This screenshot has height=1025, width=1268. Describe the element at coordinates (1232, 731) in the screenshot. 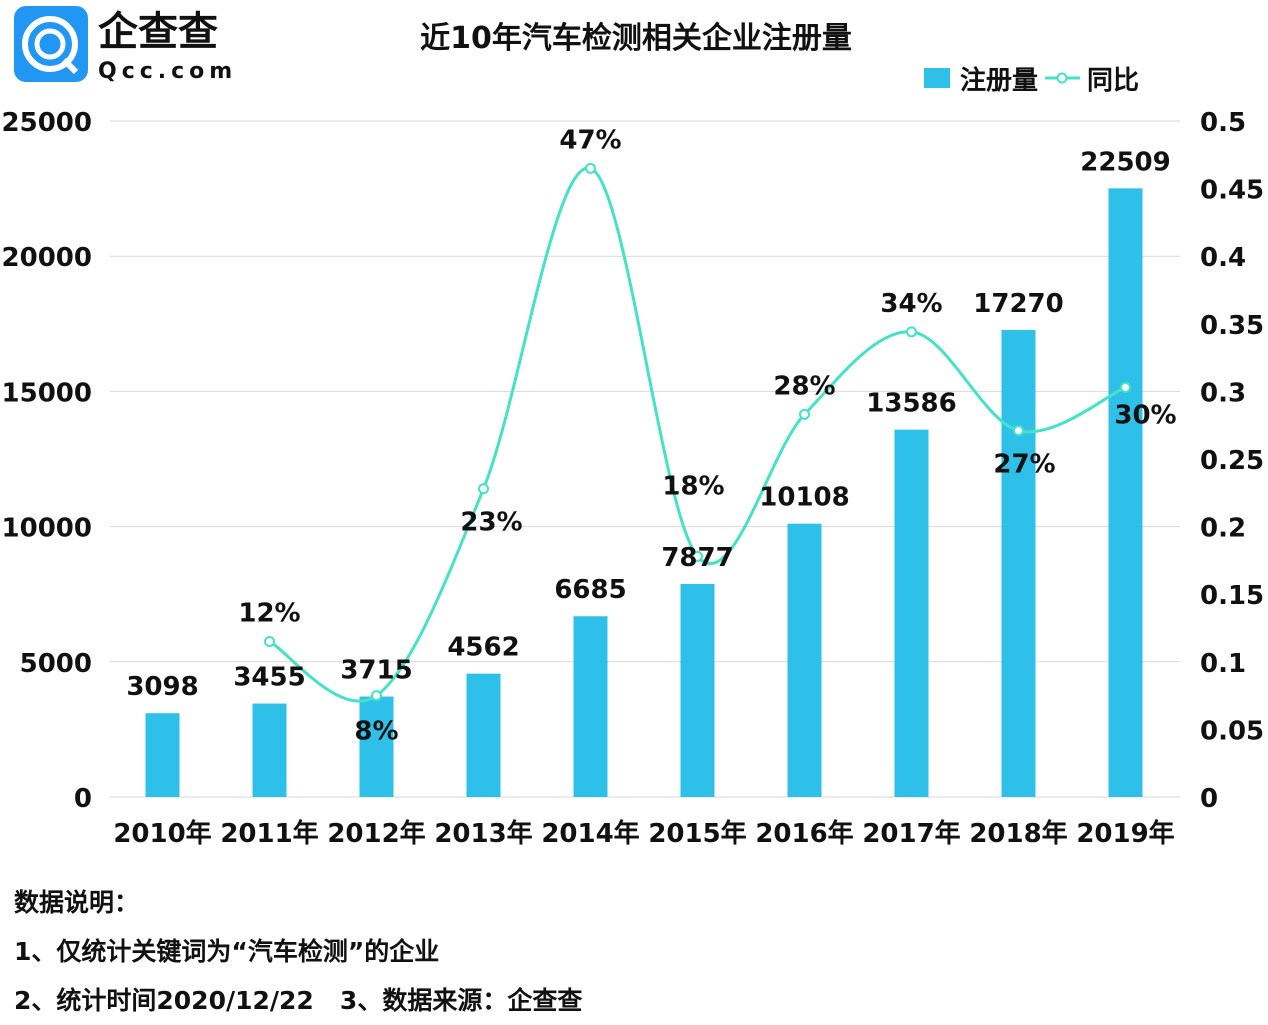

I see `y-right-tick-label: 0.05` at that location.